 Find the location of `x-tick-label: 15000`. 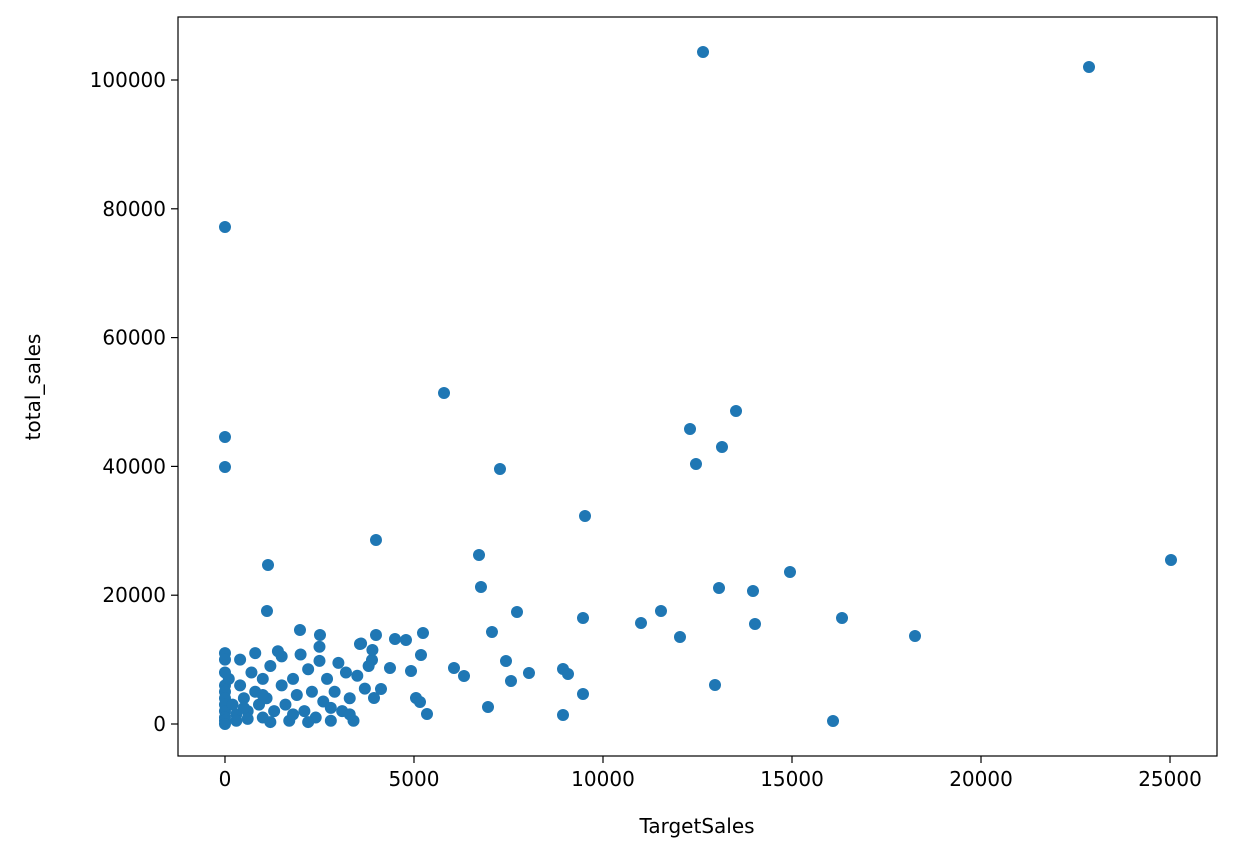

x-tick-label: 15000 is located at coordinates (792, 779).